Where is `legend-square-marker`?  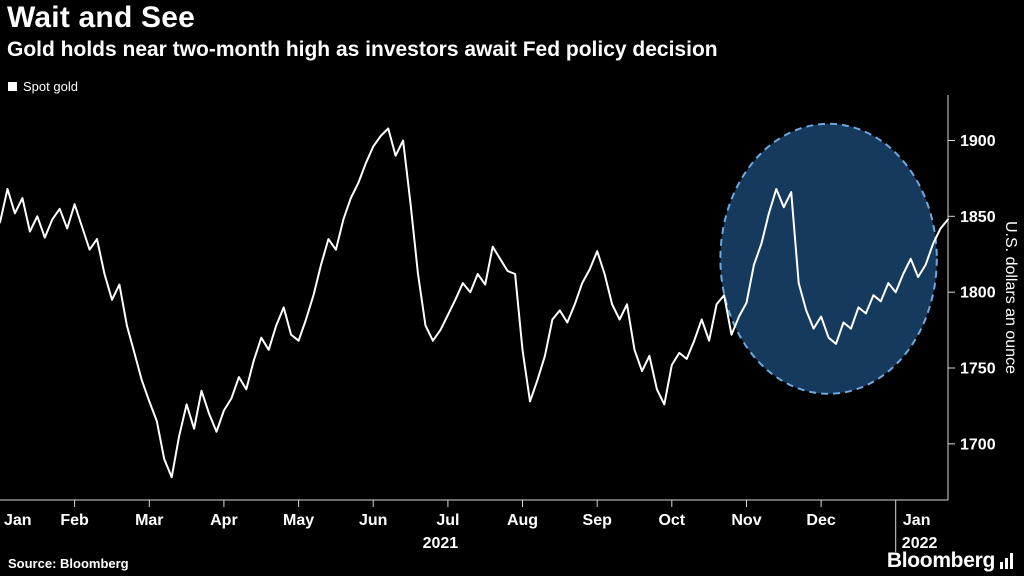
legend-square-marker is located at coordinates (12, 86).